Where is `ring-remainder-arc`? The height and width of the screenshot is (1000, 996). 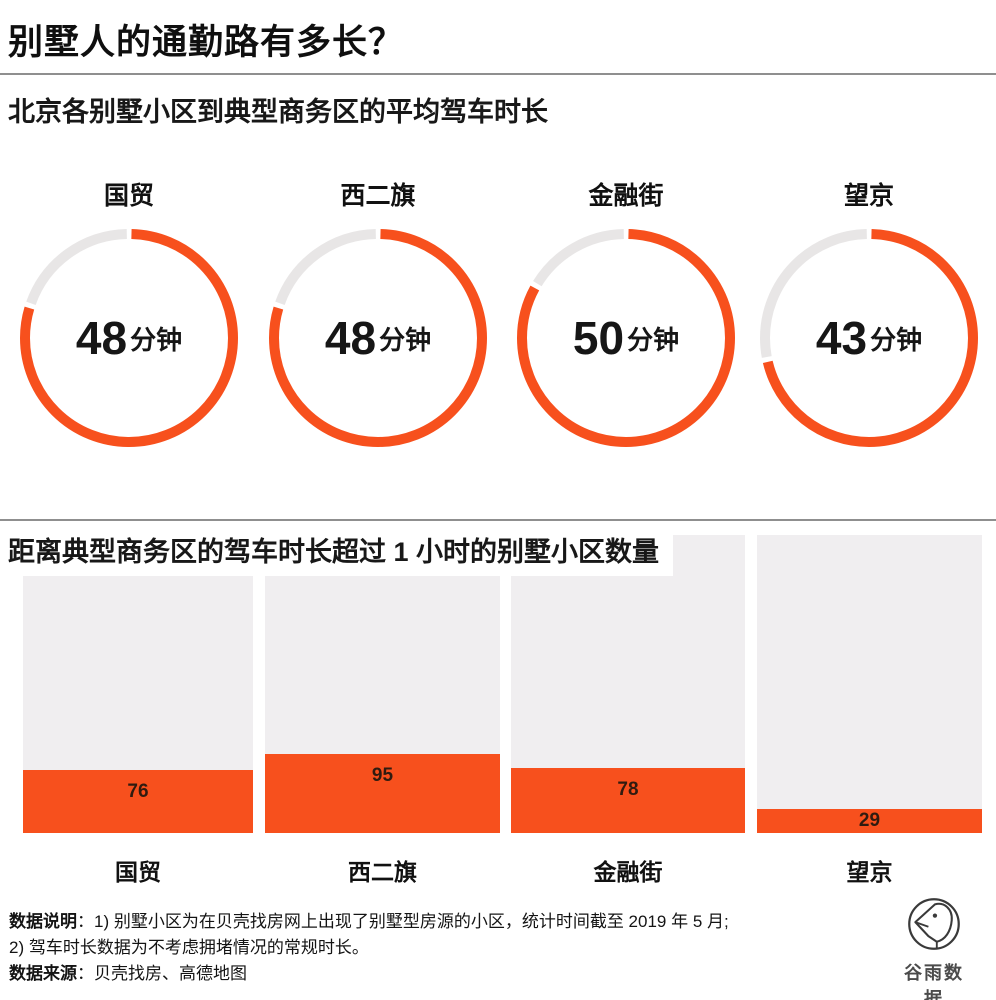
ring-remainder-arc is located at coordinates (869, 338).